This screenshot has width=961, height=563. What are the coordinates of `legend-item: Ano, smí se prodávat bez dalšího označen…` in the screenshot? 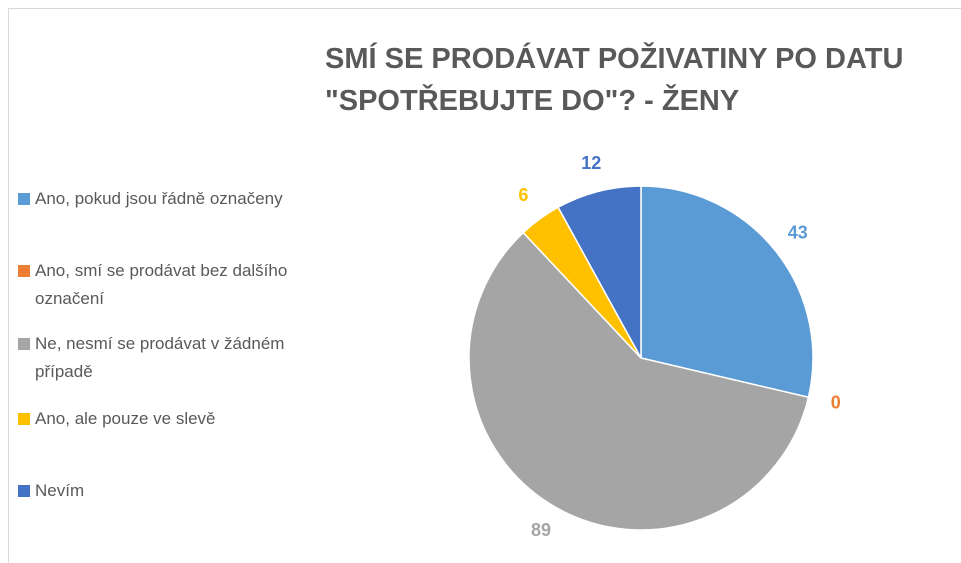 It's located at (163, 285).